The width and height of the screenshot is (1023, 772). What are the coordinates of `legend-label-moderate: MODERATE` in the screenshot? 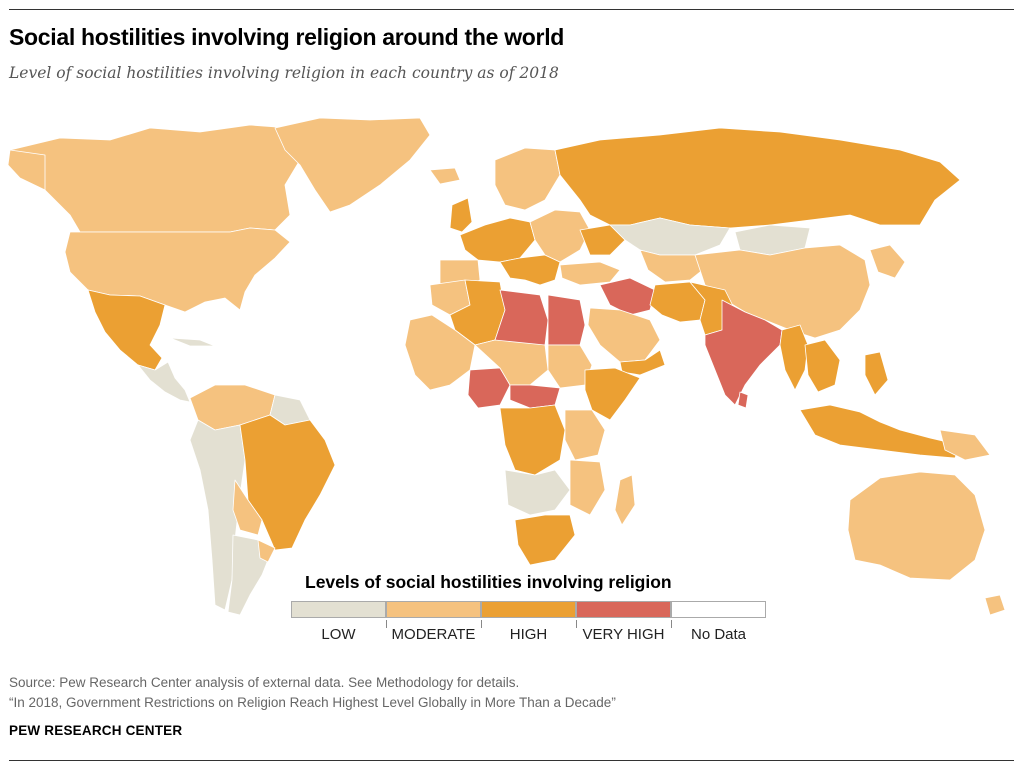 It's located at (433, 634).